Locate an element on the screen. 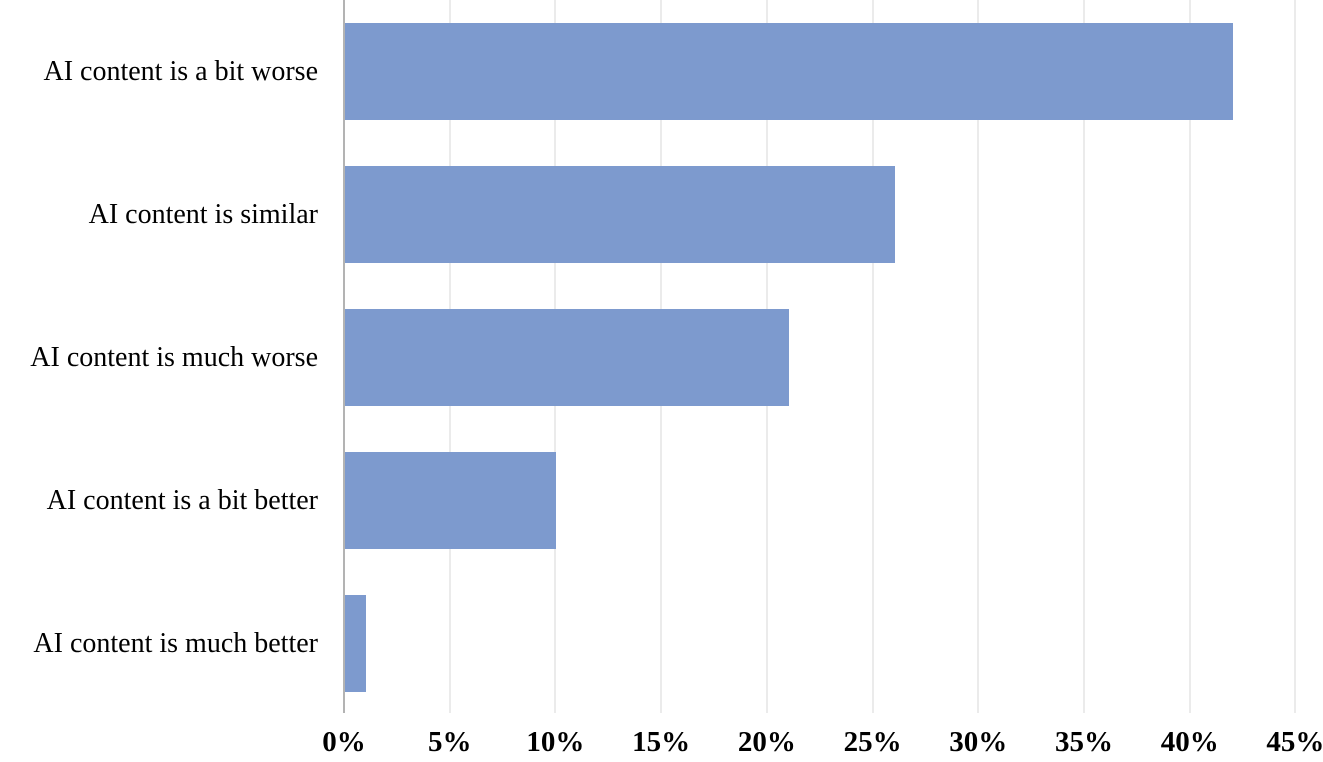 The height and width of the screenshot is (762, 1323). value-axis-line is located at coordinates (344, 356).